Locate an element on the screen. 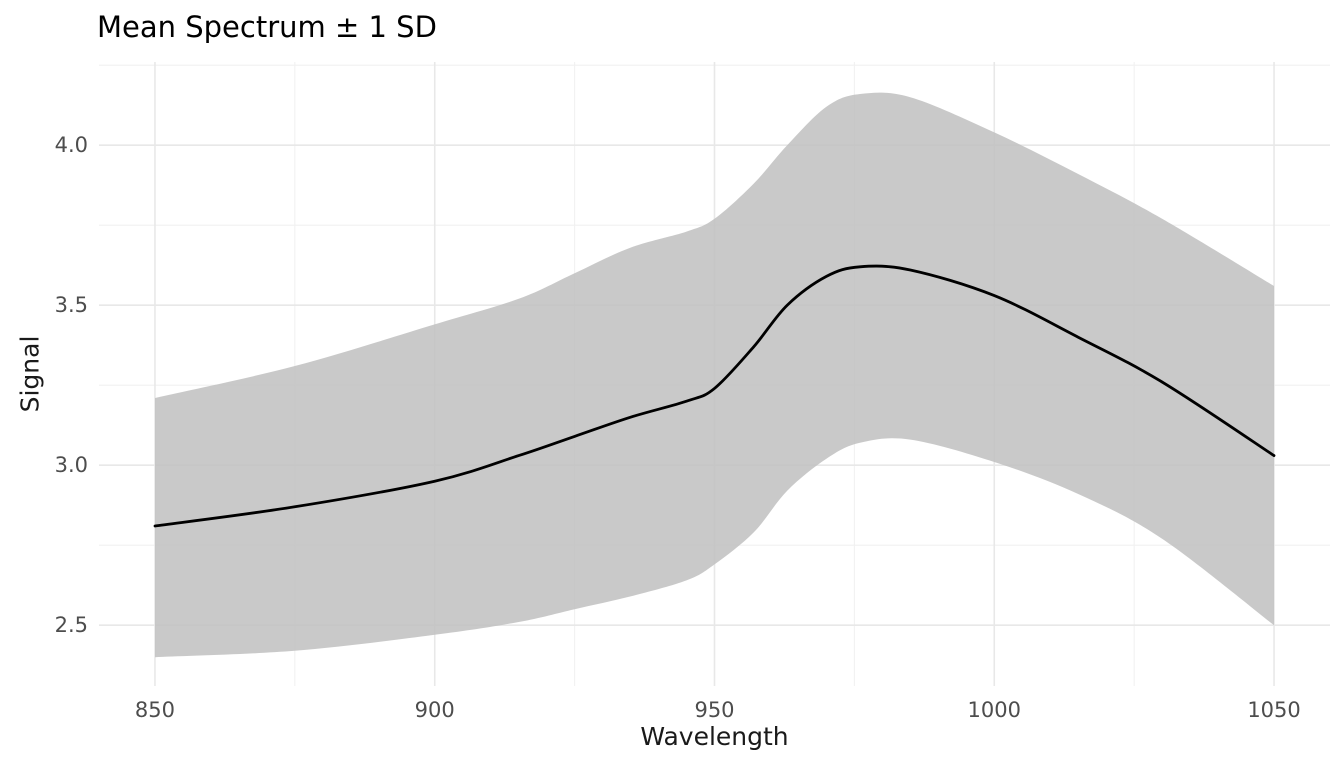 This screenshot has height=768, width=1344. x-tick-labels: 850 900 950 1000 1050 is located at coordinates (718, 710).